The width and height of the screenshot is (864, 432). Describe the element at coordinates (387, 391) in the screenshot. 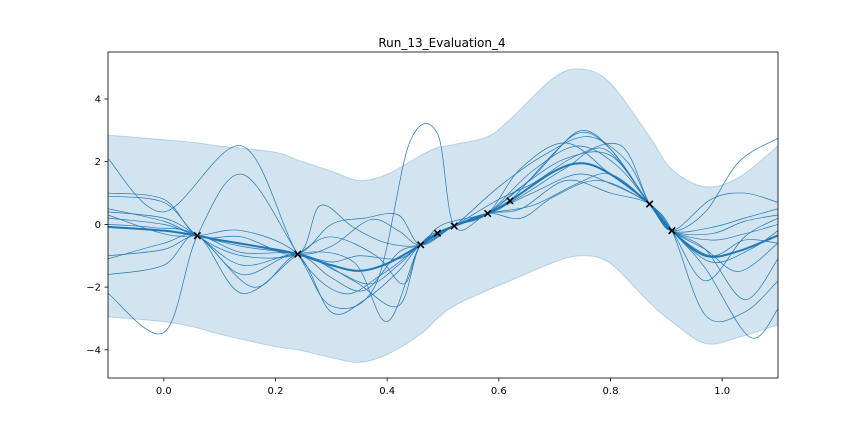

I see `x-tick-label: 0.4` at that location.